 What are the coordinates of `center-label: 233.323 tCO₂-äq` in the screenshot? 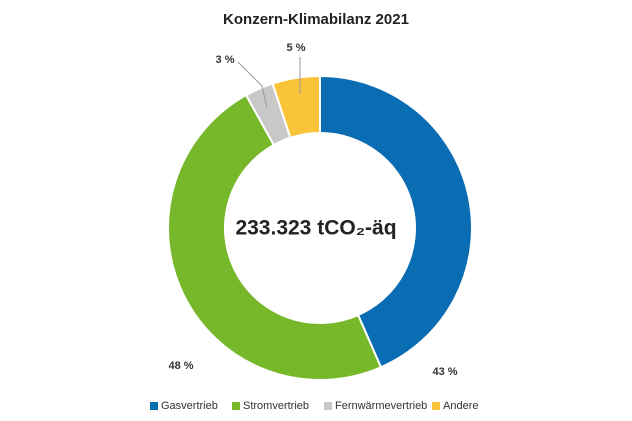 It's located at (315, 228).